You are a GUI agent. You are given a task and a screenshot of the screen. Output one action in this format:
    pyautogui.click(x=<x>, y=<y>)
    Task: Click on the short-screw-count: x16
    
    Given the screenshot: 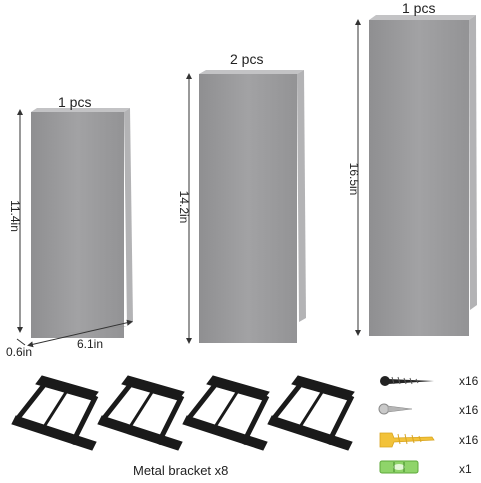 What is the action you would take?
    pyautogui.click(x=469, y=410)
    